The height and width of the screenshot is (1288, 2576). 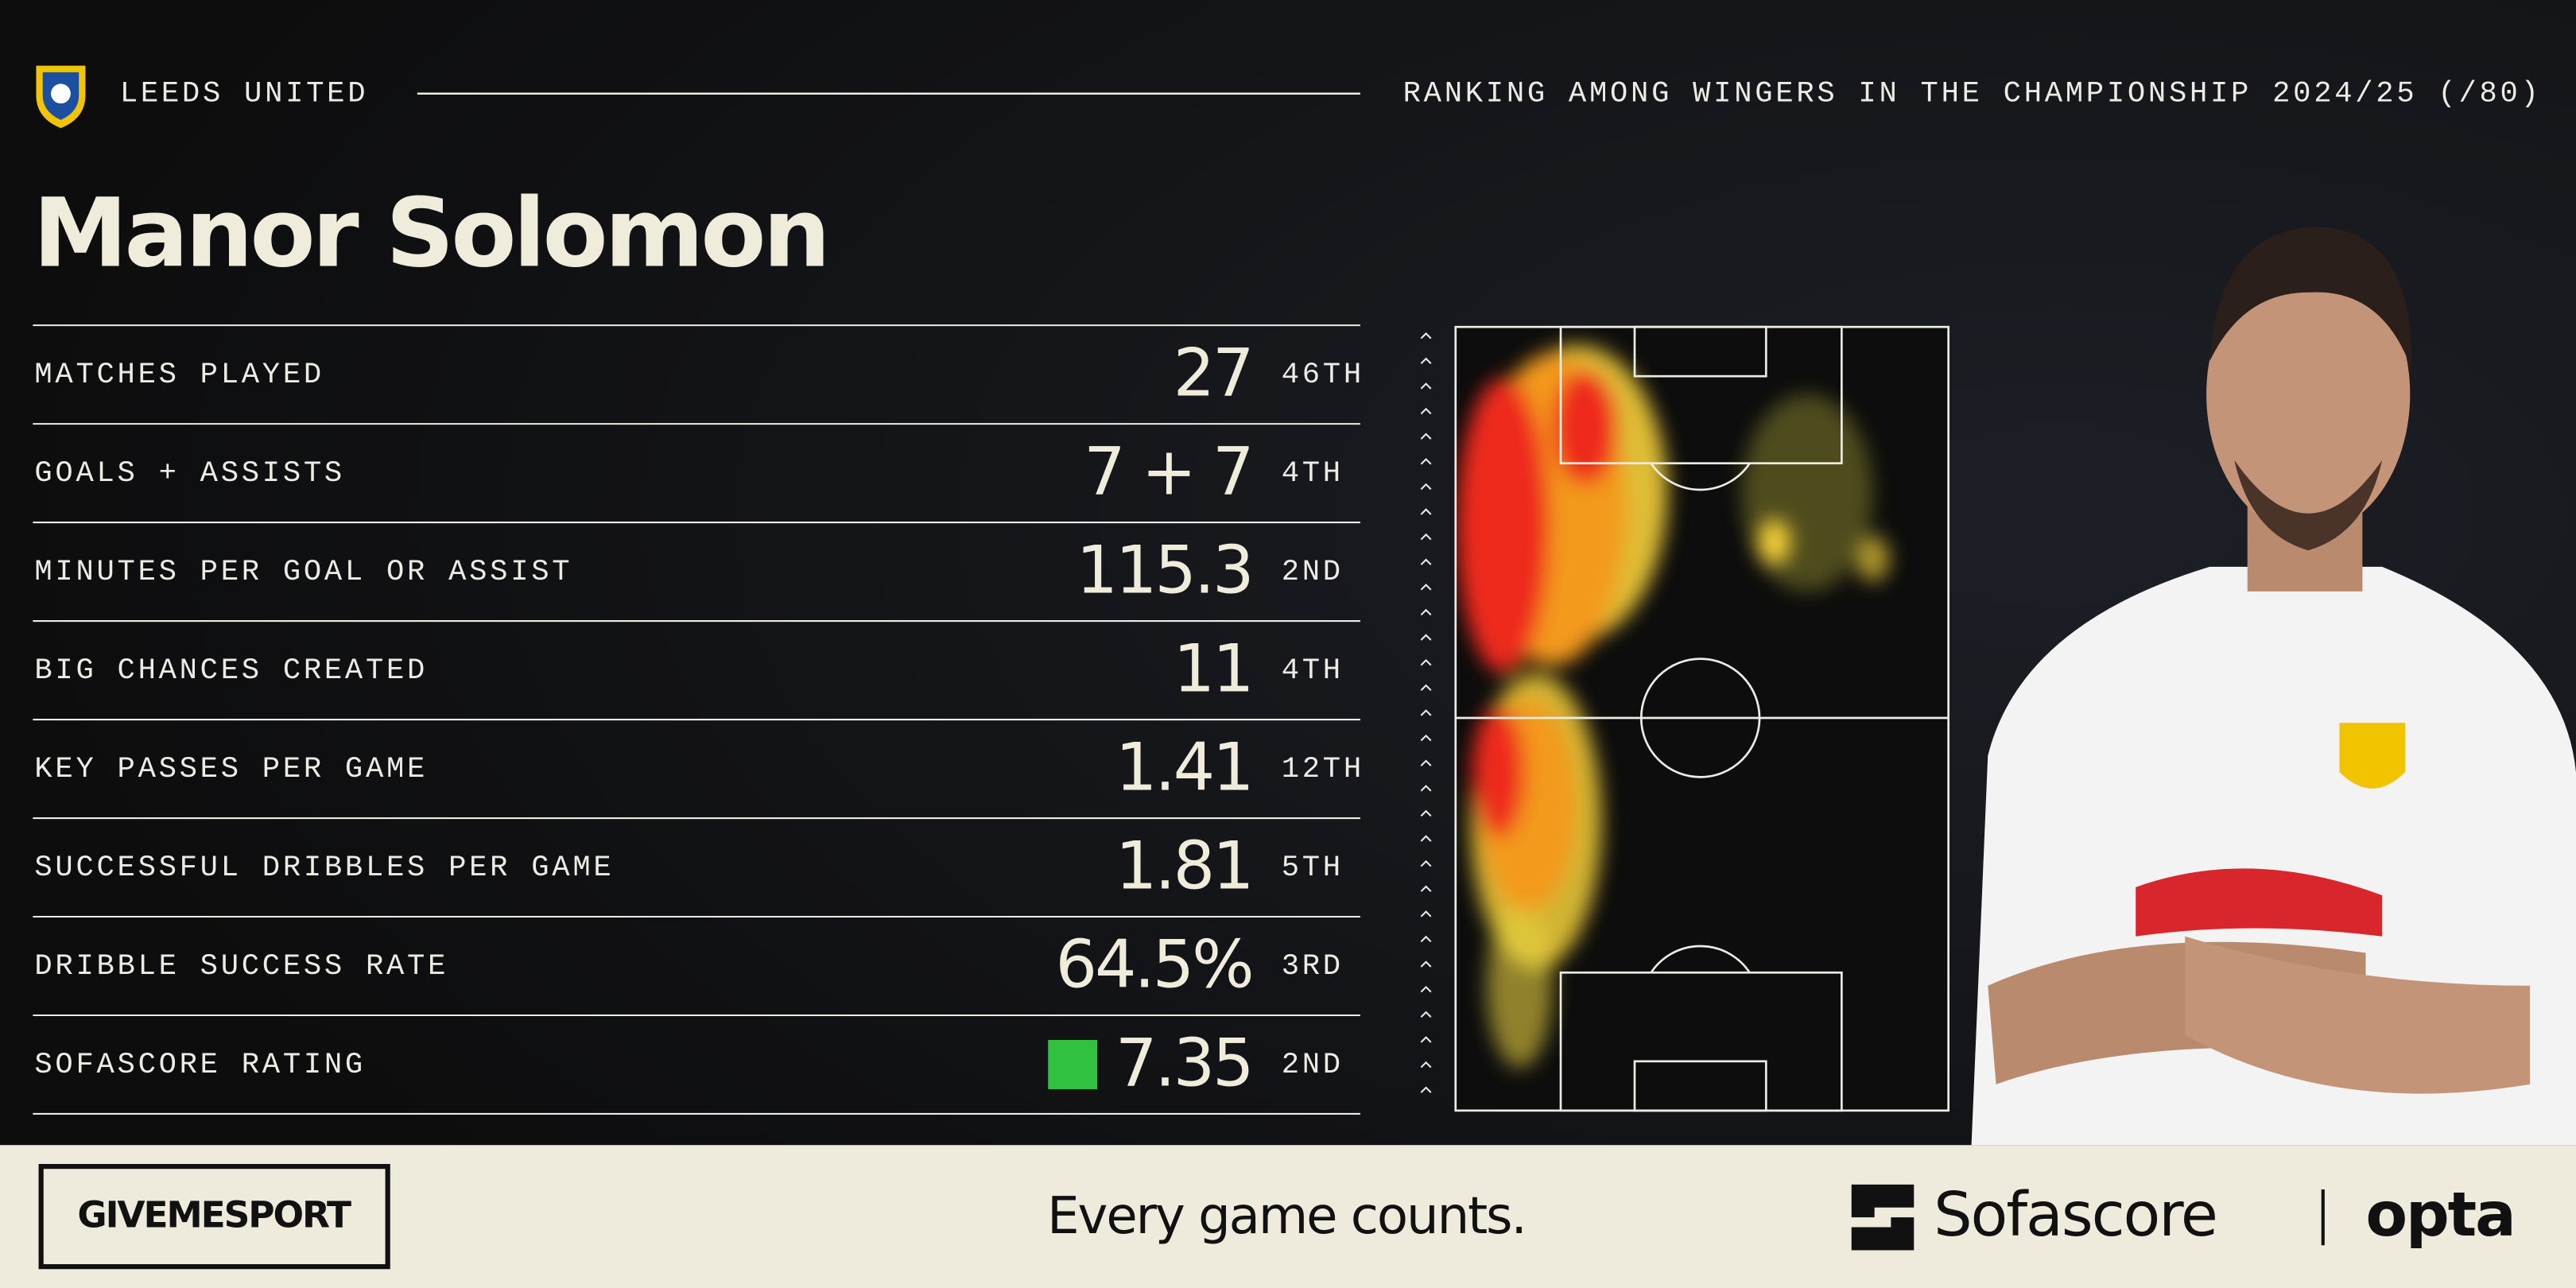 What do you see at coordinates (1323, 375) in the screenshot?
I see `stat-rank: 46TH` at bounding box center [1323, 375].